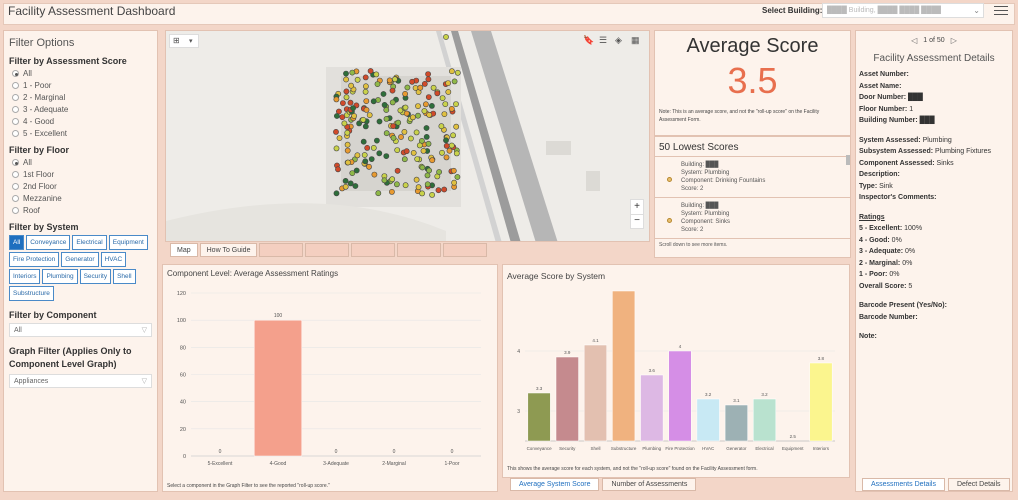 The image size is (1018, 500). I want to click on details-tab: Defect Details, so click(978, 484).